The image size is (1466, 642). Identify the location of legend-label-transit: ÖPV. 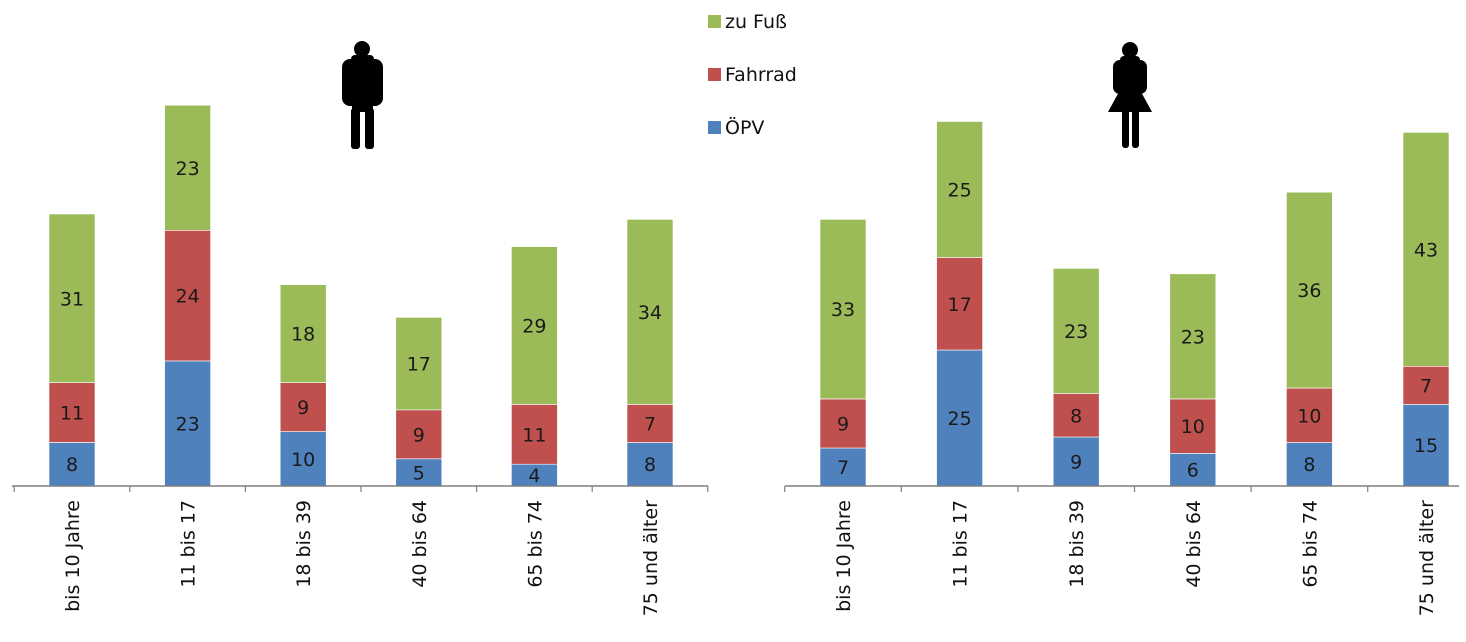
(744, 127).